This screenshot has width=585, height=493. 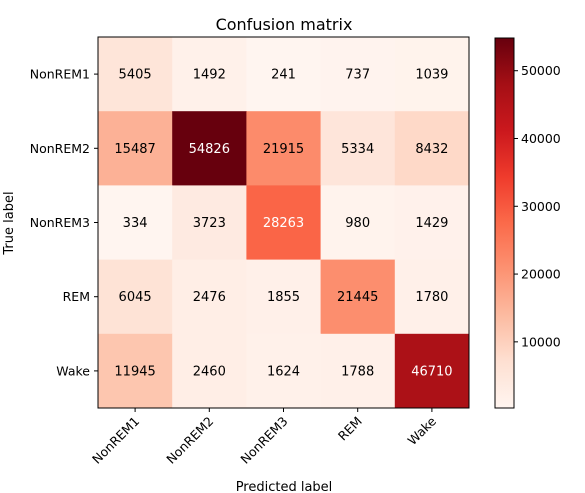 I want to click on cell-value-label: 1788, so click(x=357, y=371).